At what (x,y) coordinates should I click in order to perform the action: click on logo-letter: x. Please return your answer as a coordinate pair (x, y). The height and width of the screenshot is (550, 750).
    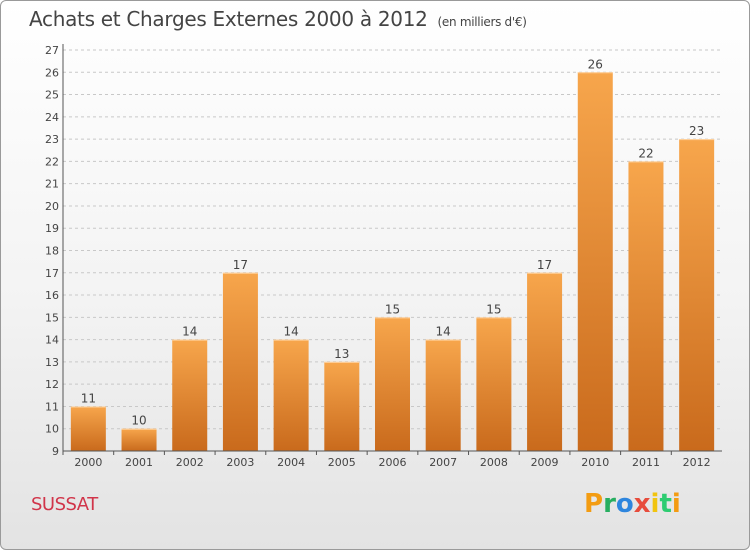
    Looking at the image, I should click on (642, 504).